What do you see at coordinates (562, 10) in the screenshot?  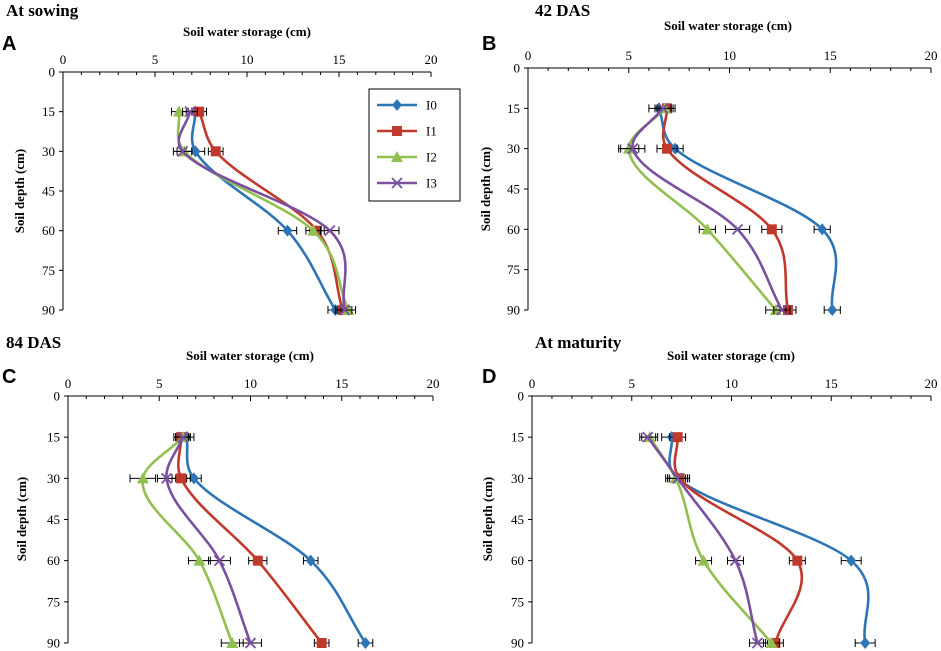 I see `panel-b-title: 42 DAS` at bounding box center [562, 10].